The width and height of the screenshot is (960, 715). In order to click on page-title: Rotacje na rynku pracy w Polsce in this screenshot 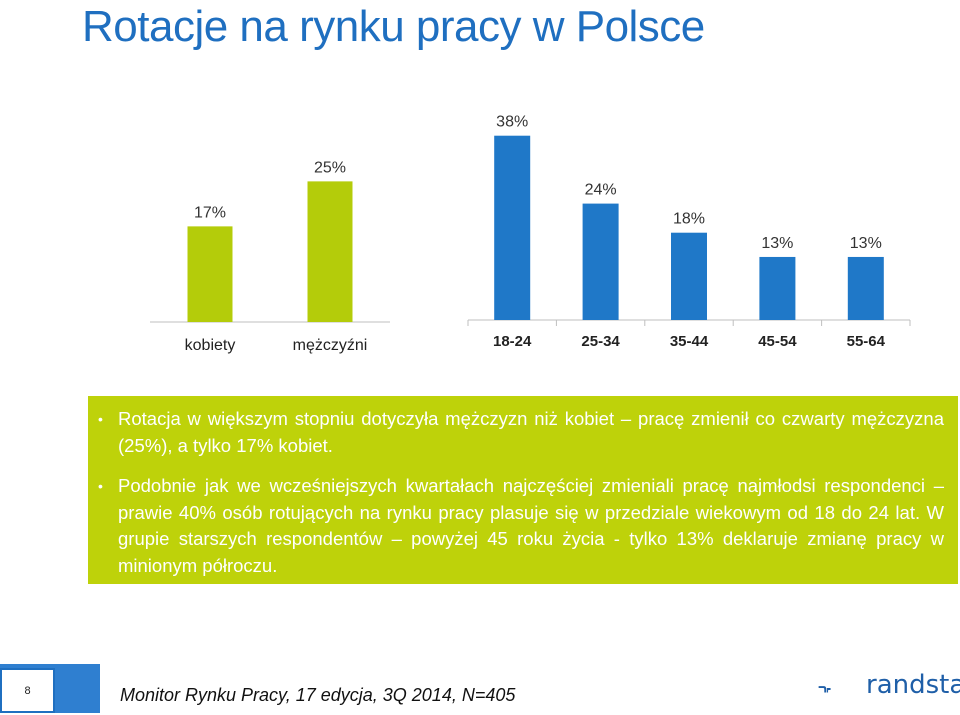, I will do `click(393, 26)`.